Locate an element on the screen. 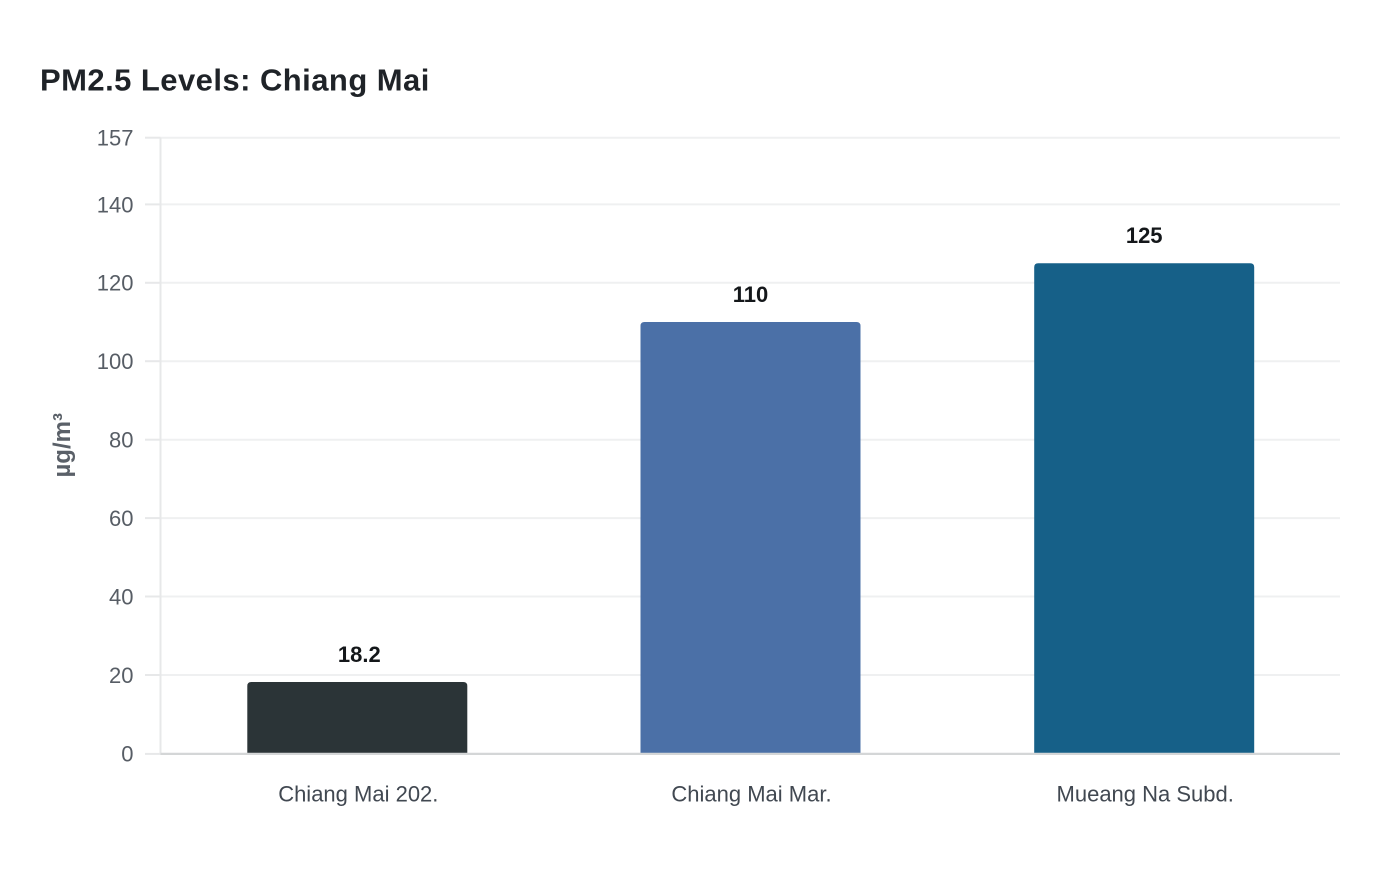  svg-text: 140 is located at coordinates (115, 204).